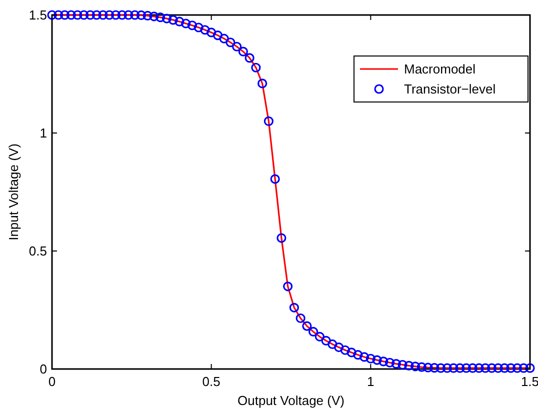  What do you see at coordinates (211, 381) in the screenshot?
I see `x-tick-label: 0.5` at bounding box center [211, 381].